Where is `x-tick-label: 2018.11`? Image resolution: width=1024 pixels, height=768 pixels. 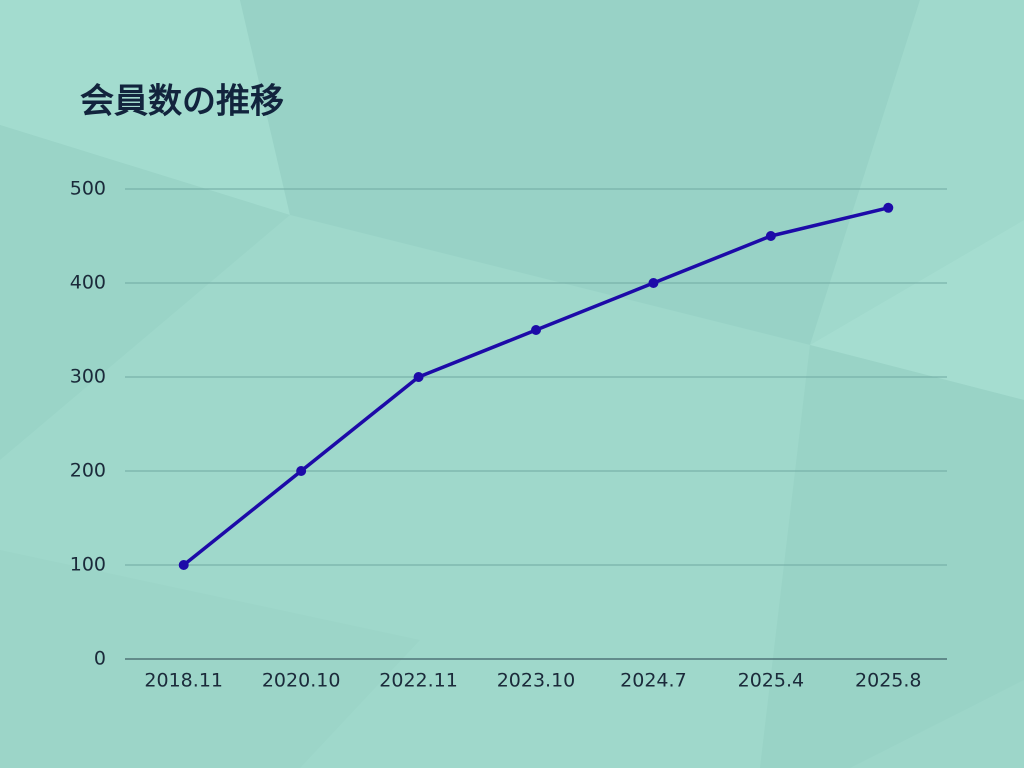 x-tick-label: 2018.11 is located at coordinates (183, 681).